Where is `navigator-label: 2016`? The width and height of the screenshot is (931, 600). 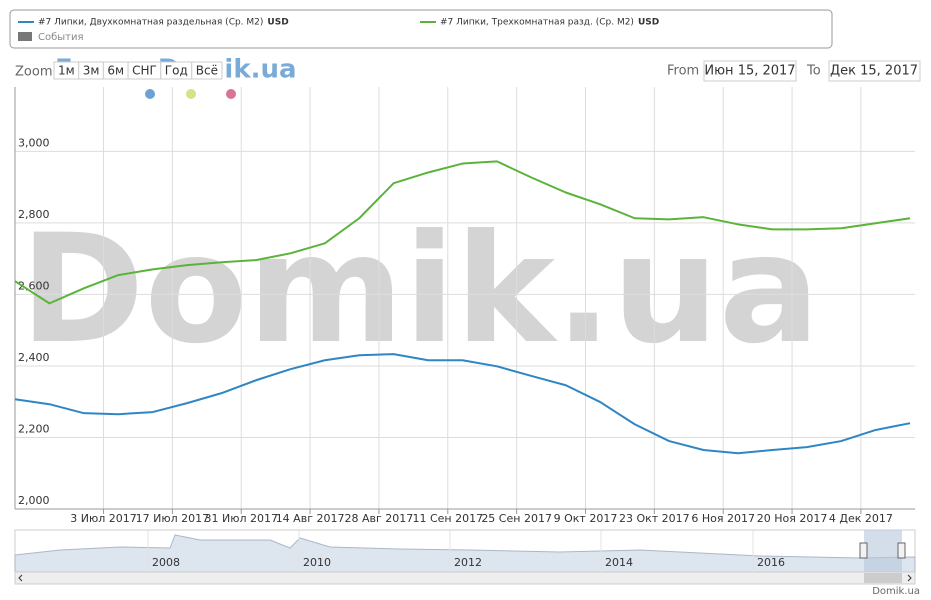
navigator-label: 2016 is located at coordinates (771, 562).